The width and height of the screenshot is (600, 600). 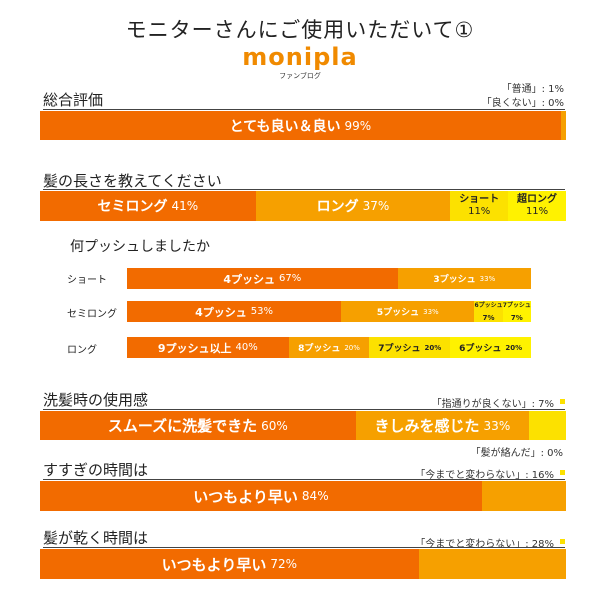 What do you see at coordinates (488, 311) in the screenshot?
I see `bar-segment: 6プッシュ 7%` at bounding box center [488, 311].